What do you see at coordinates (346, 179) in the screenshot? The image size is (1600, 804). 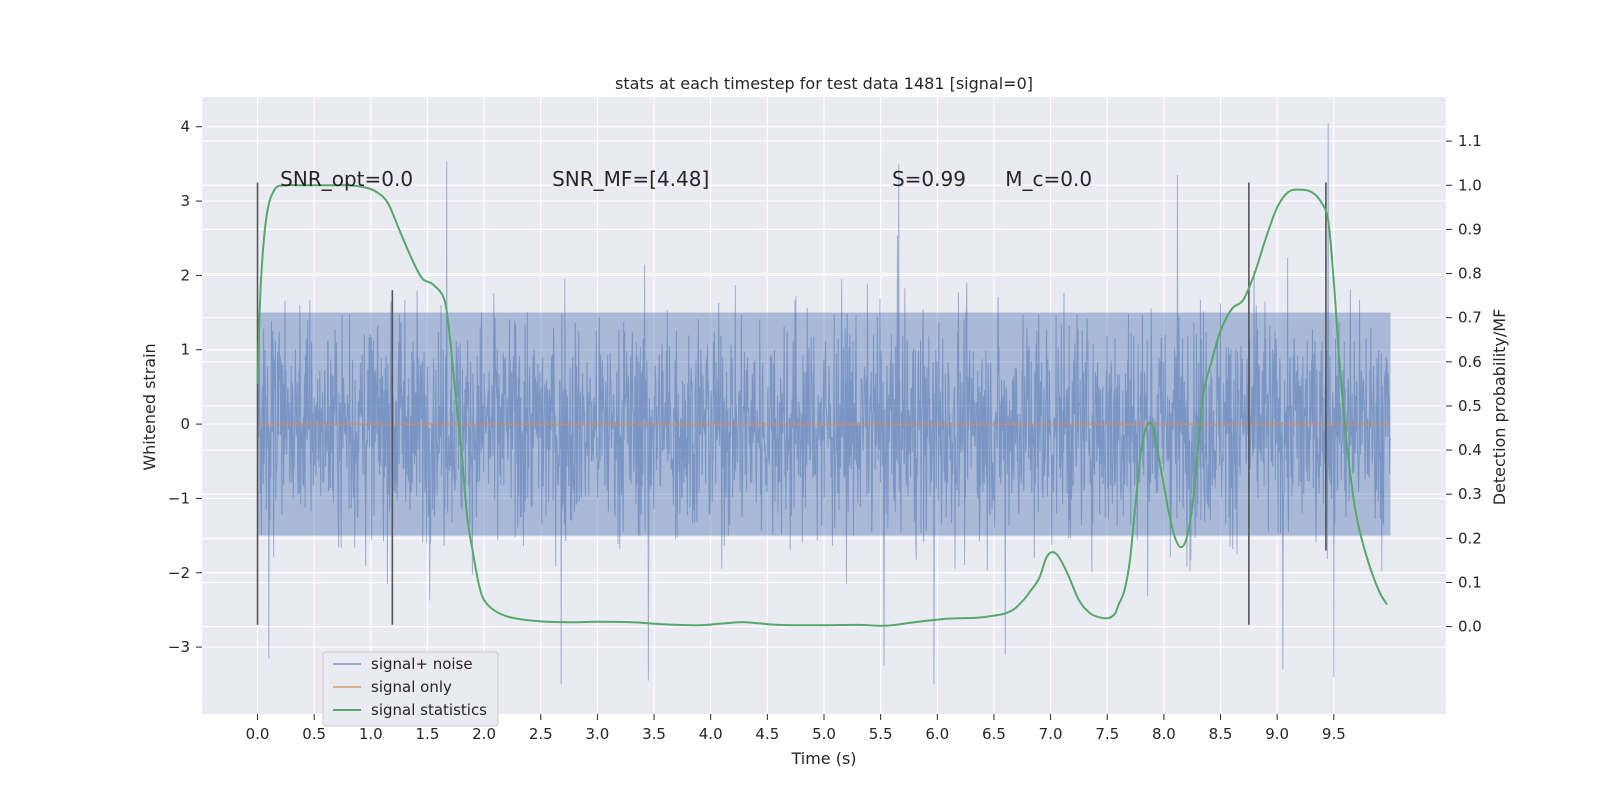 I see `annotation-snr-opt: SNR_opt=0.0` at bounding box center [346, 179].